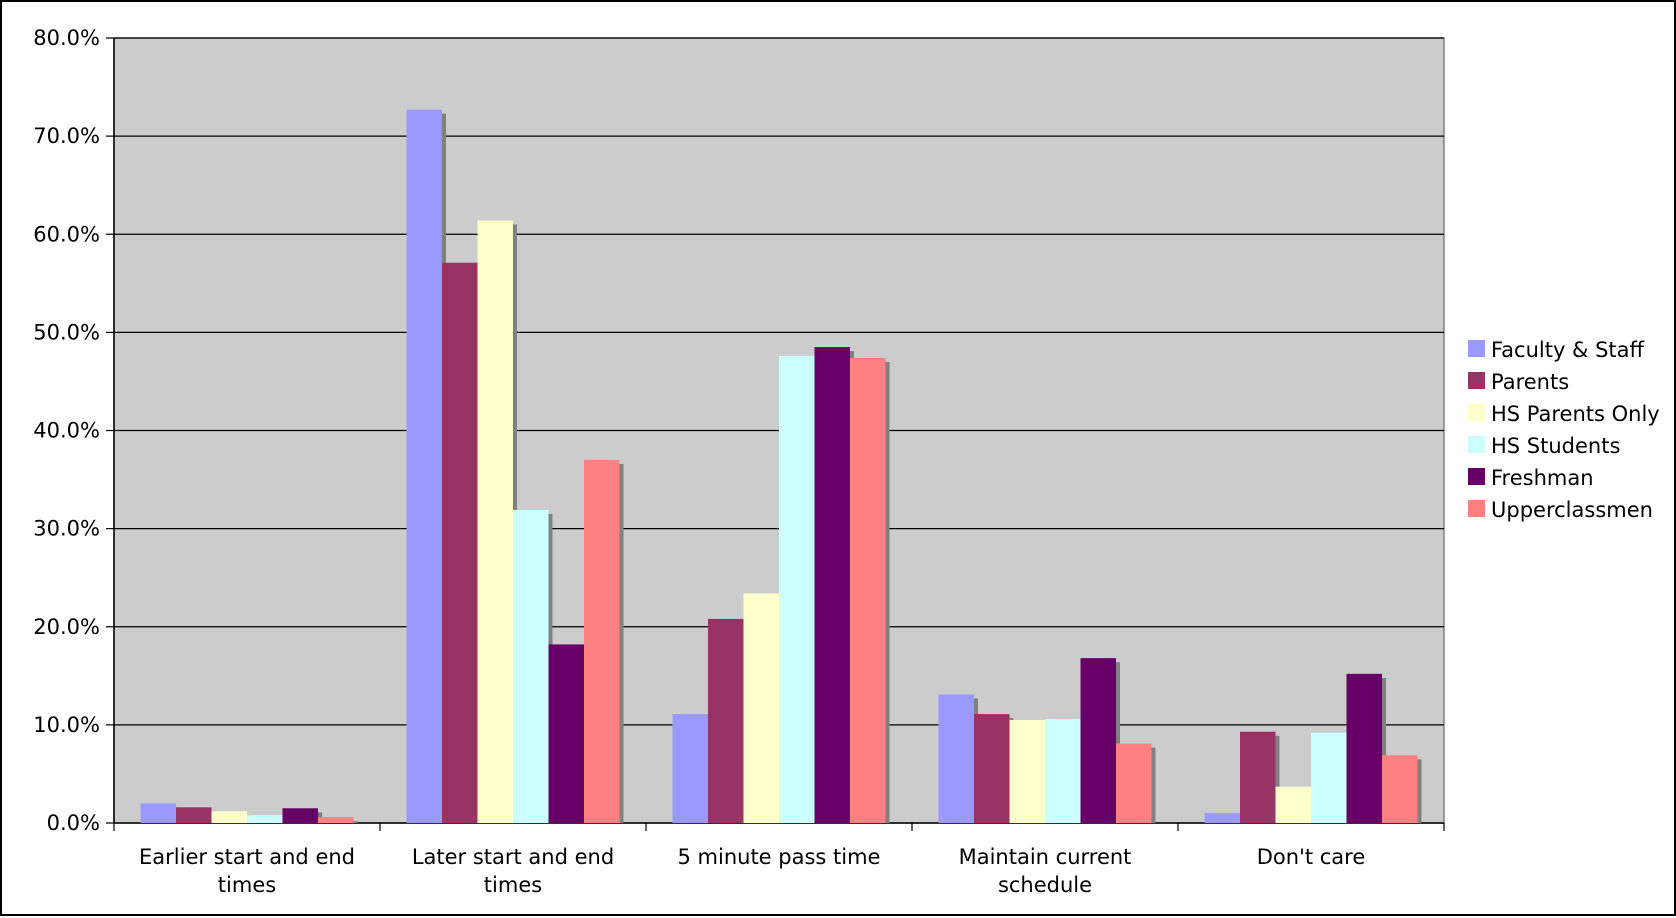 The width and height of the screenshot is (1676, 918). I want to click on y-tick-label: 40.0%, so click(66, 431).